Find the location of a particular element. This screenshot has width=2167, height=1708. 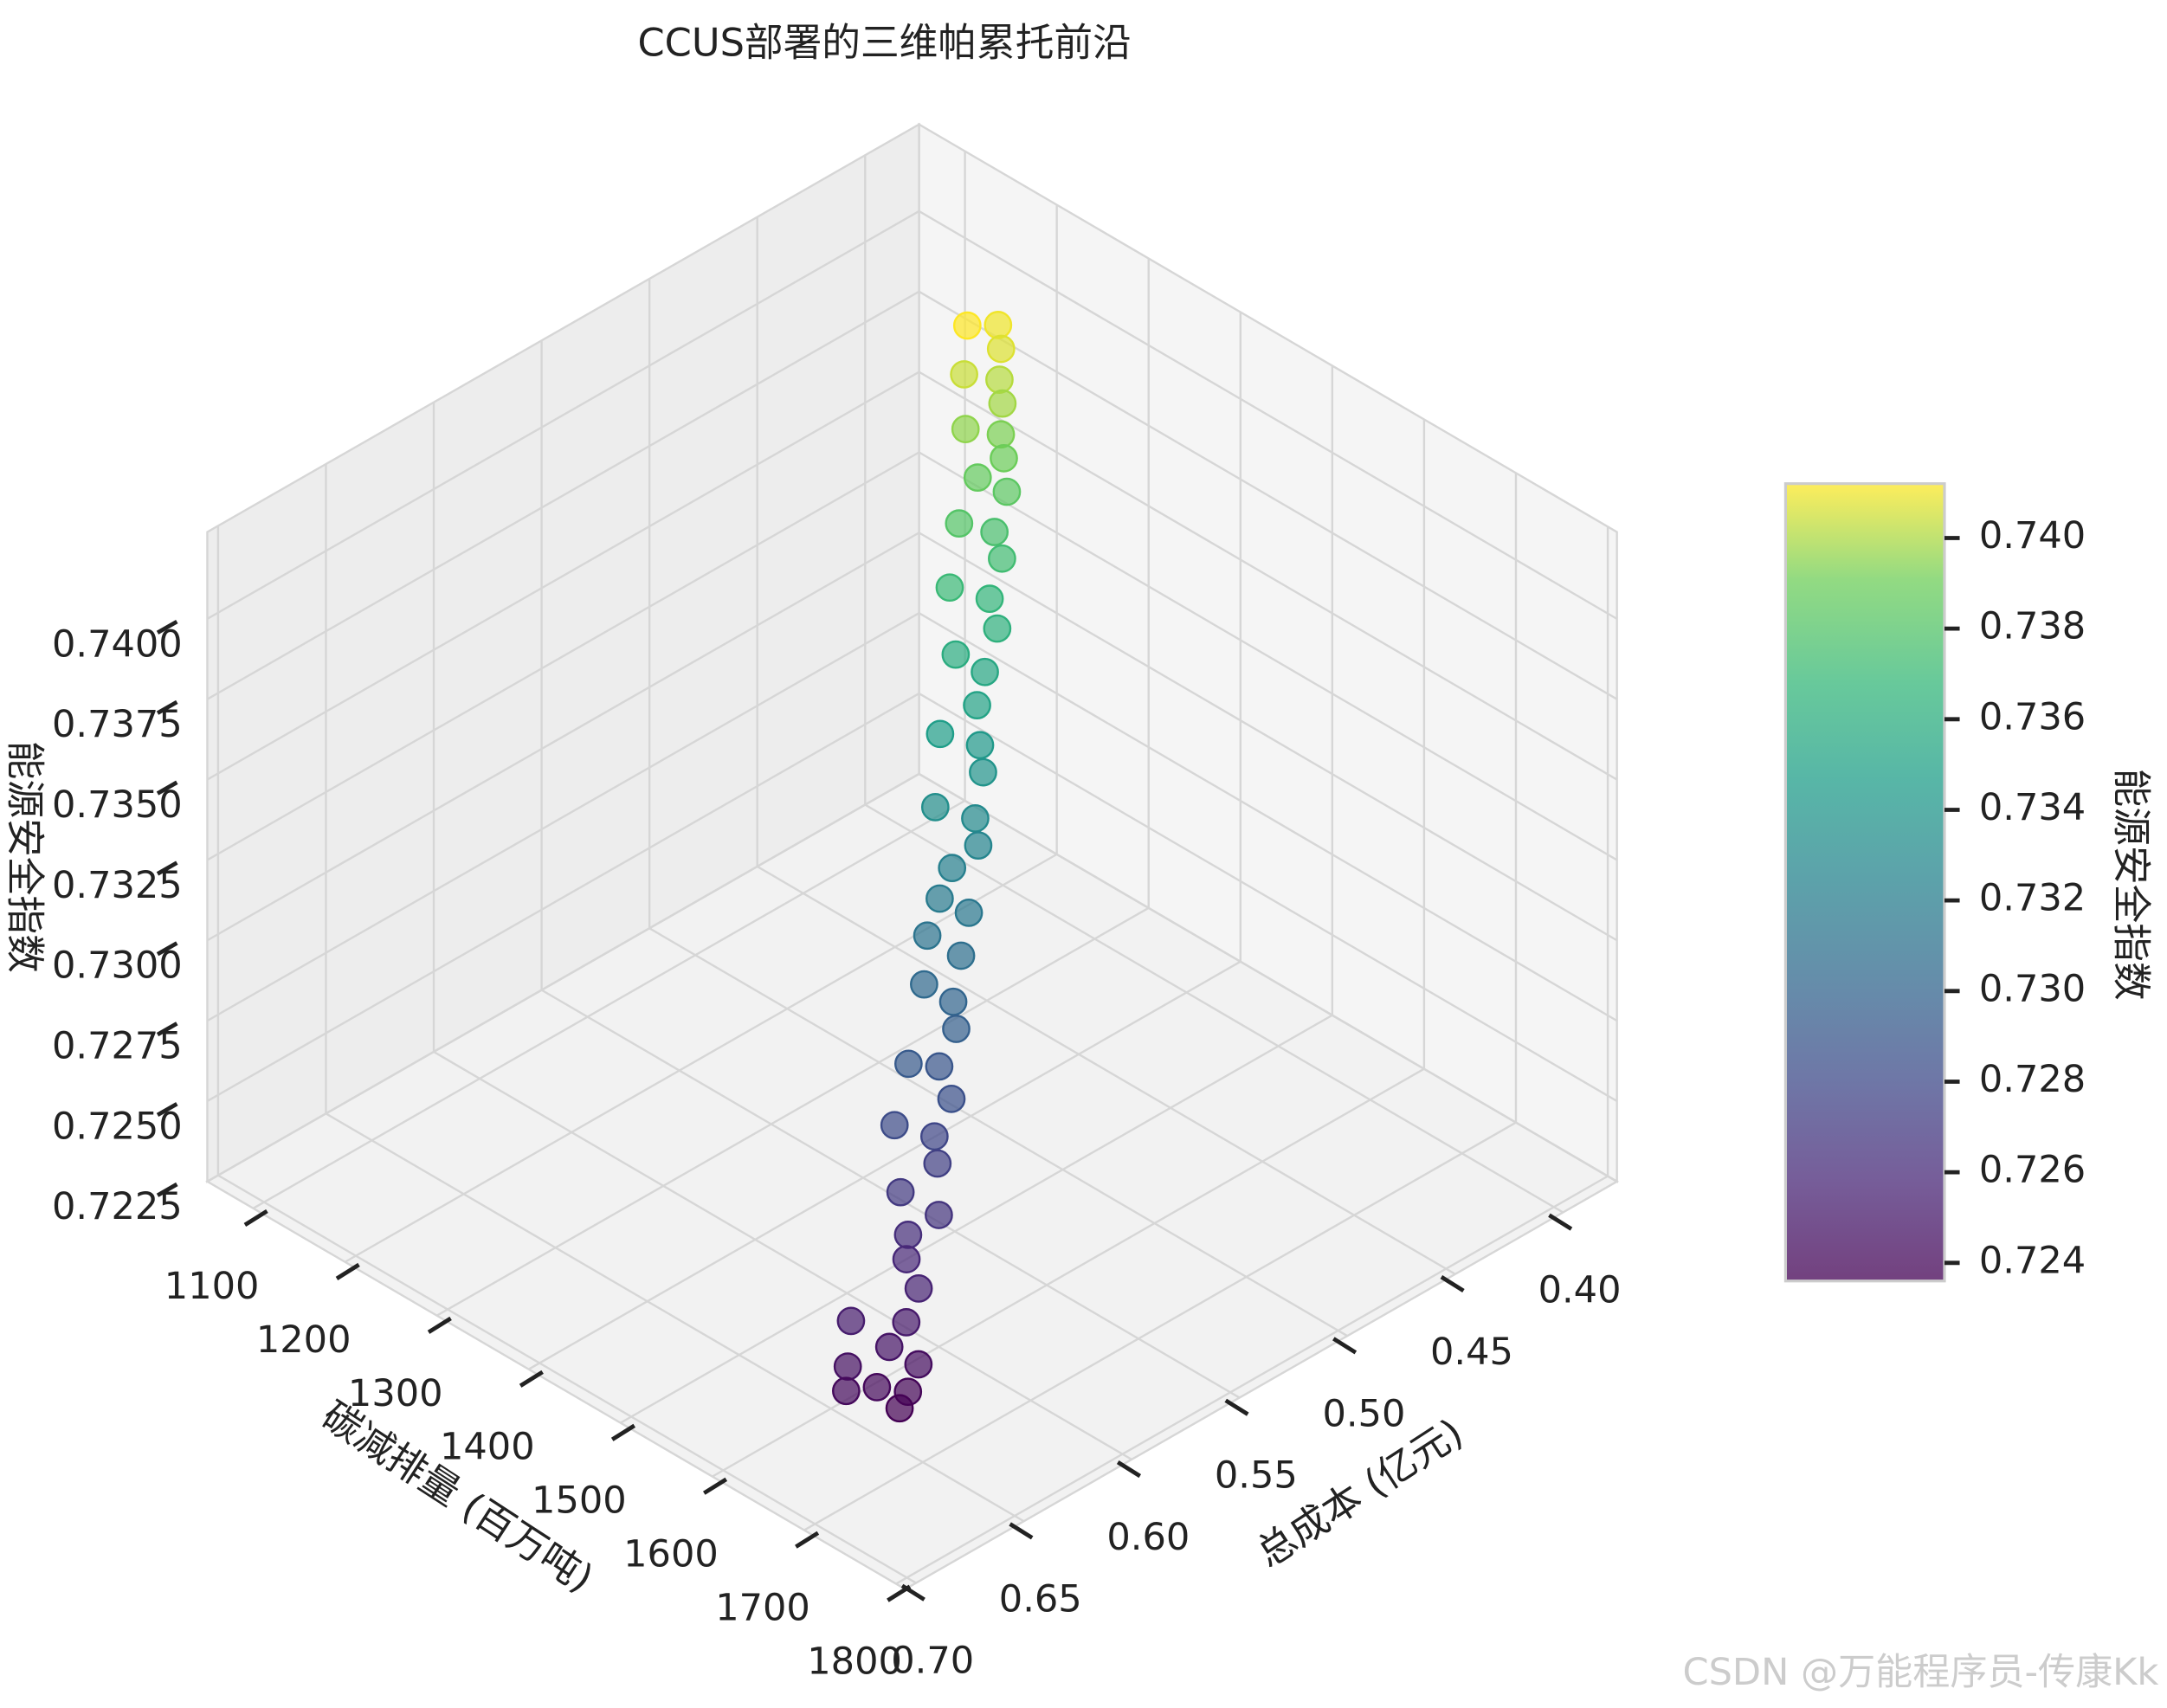

colorbar-tick-label: 0.734 is located at coordinates (2032, 807).